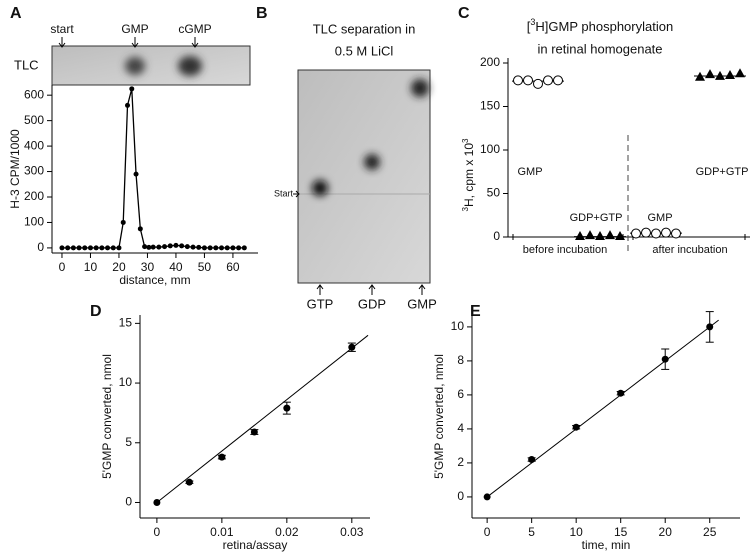 Image resolution: width=756 pixels, height=553 pixels. What do you see at coordinates (596, 218) in the screenshot?
I see `series-label: GDP+GTP` at bounding box center [596, 218].